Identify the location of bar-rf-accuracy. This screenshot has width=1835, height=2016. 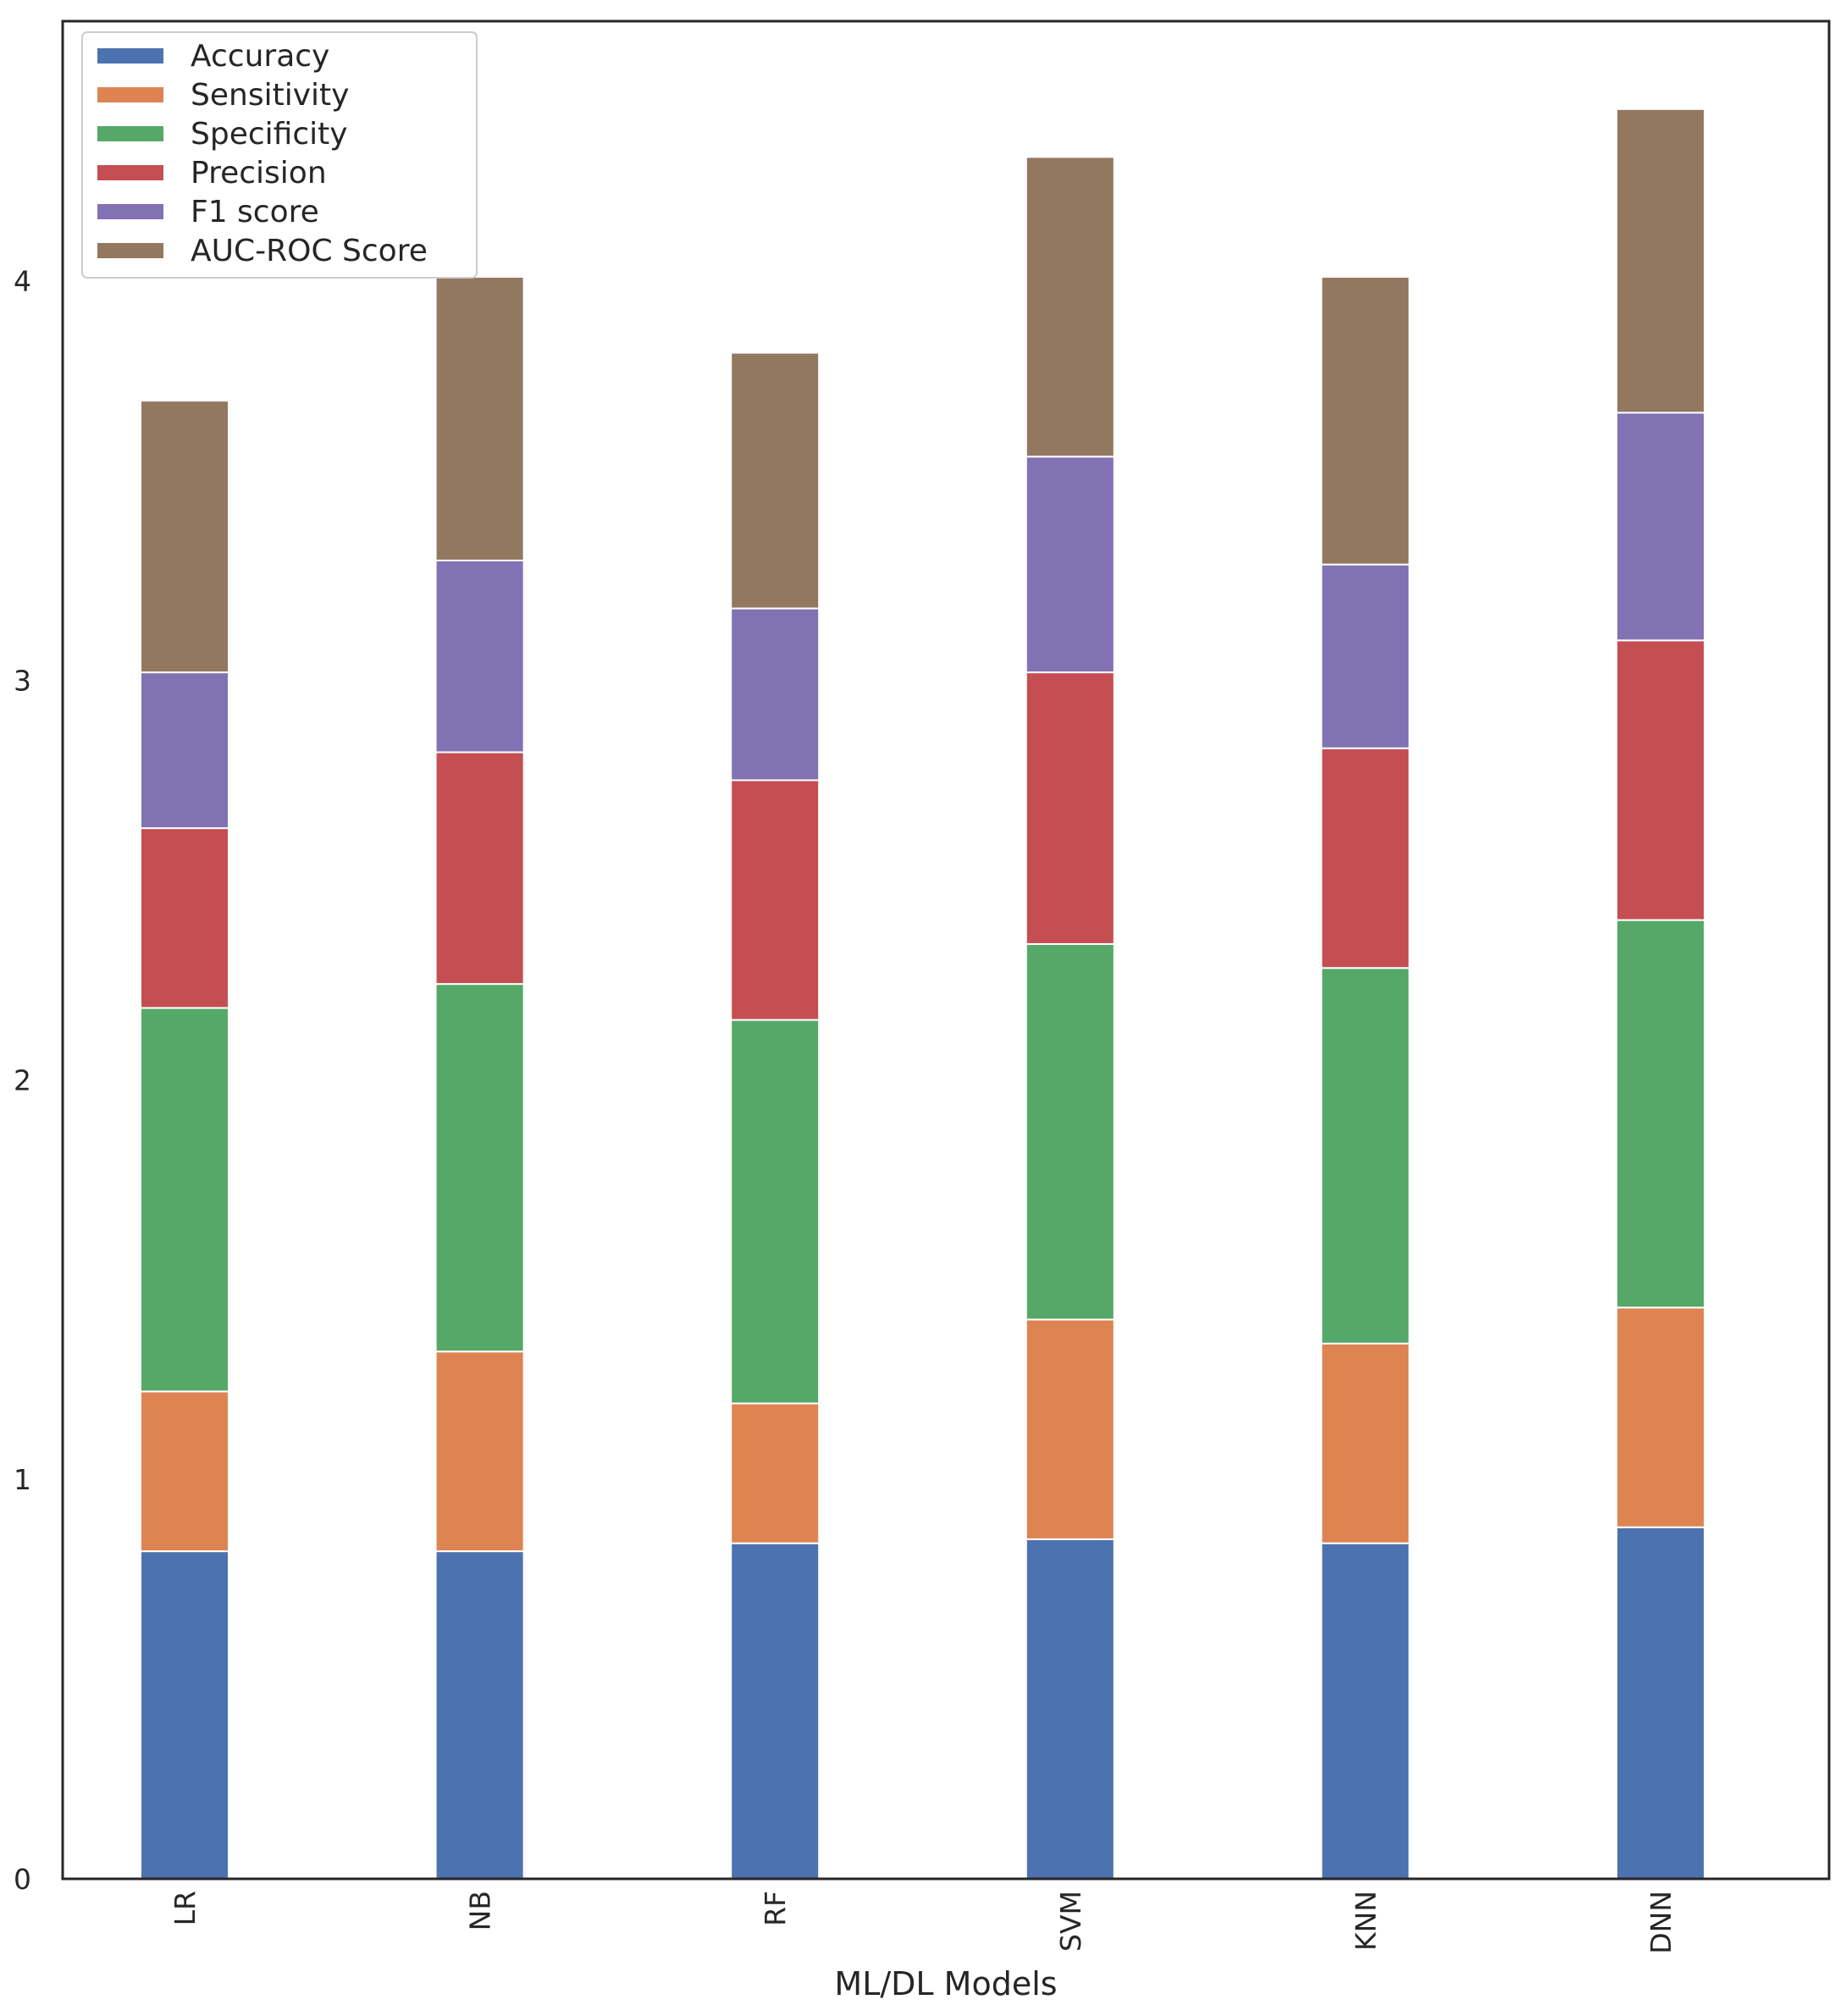
(776, 1711).